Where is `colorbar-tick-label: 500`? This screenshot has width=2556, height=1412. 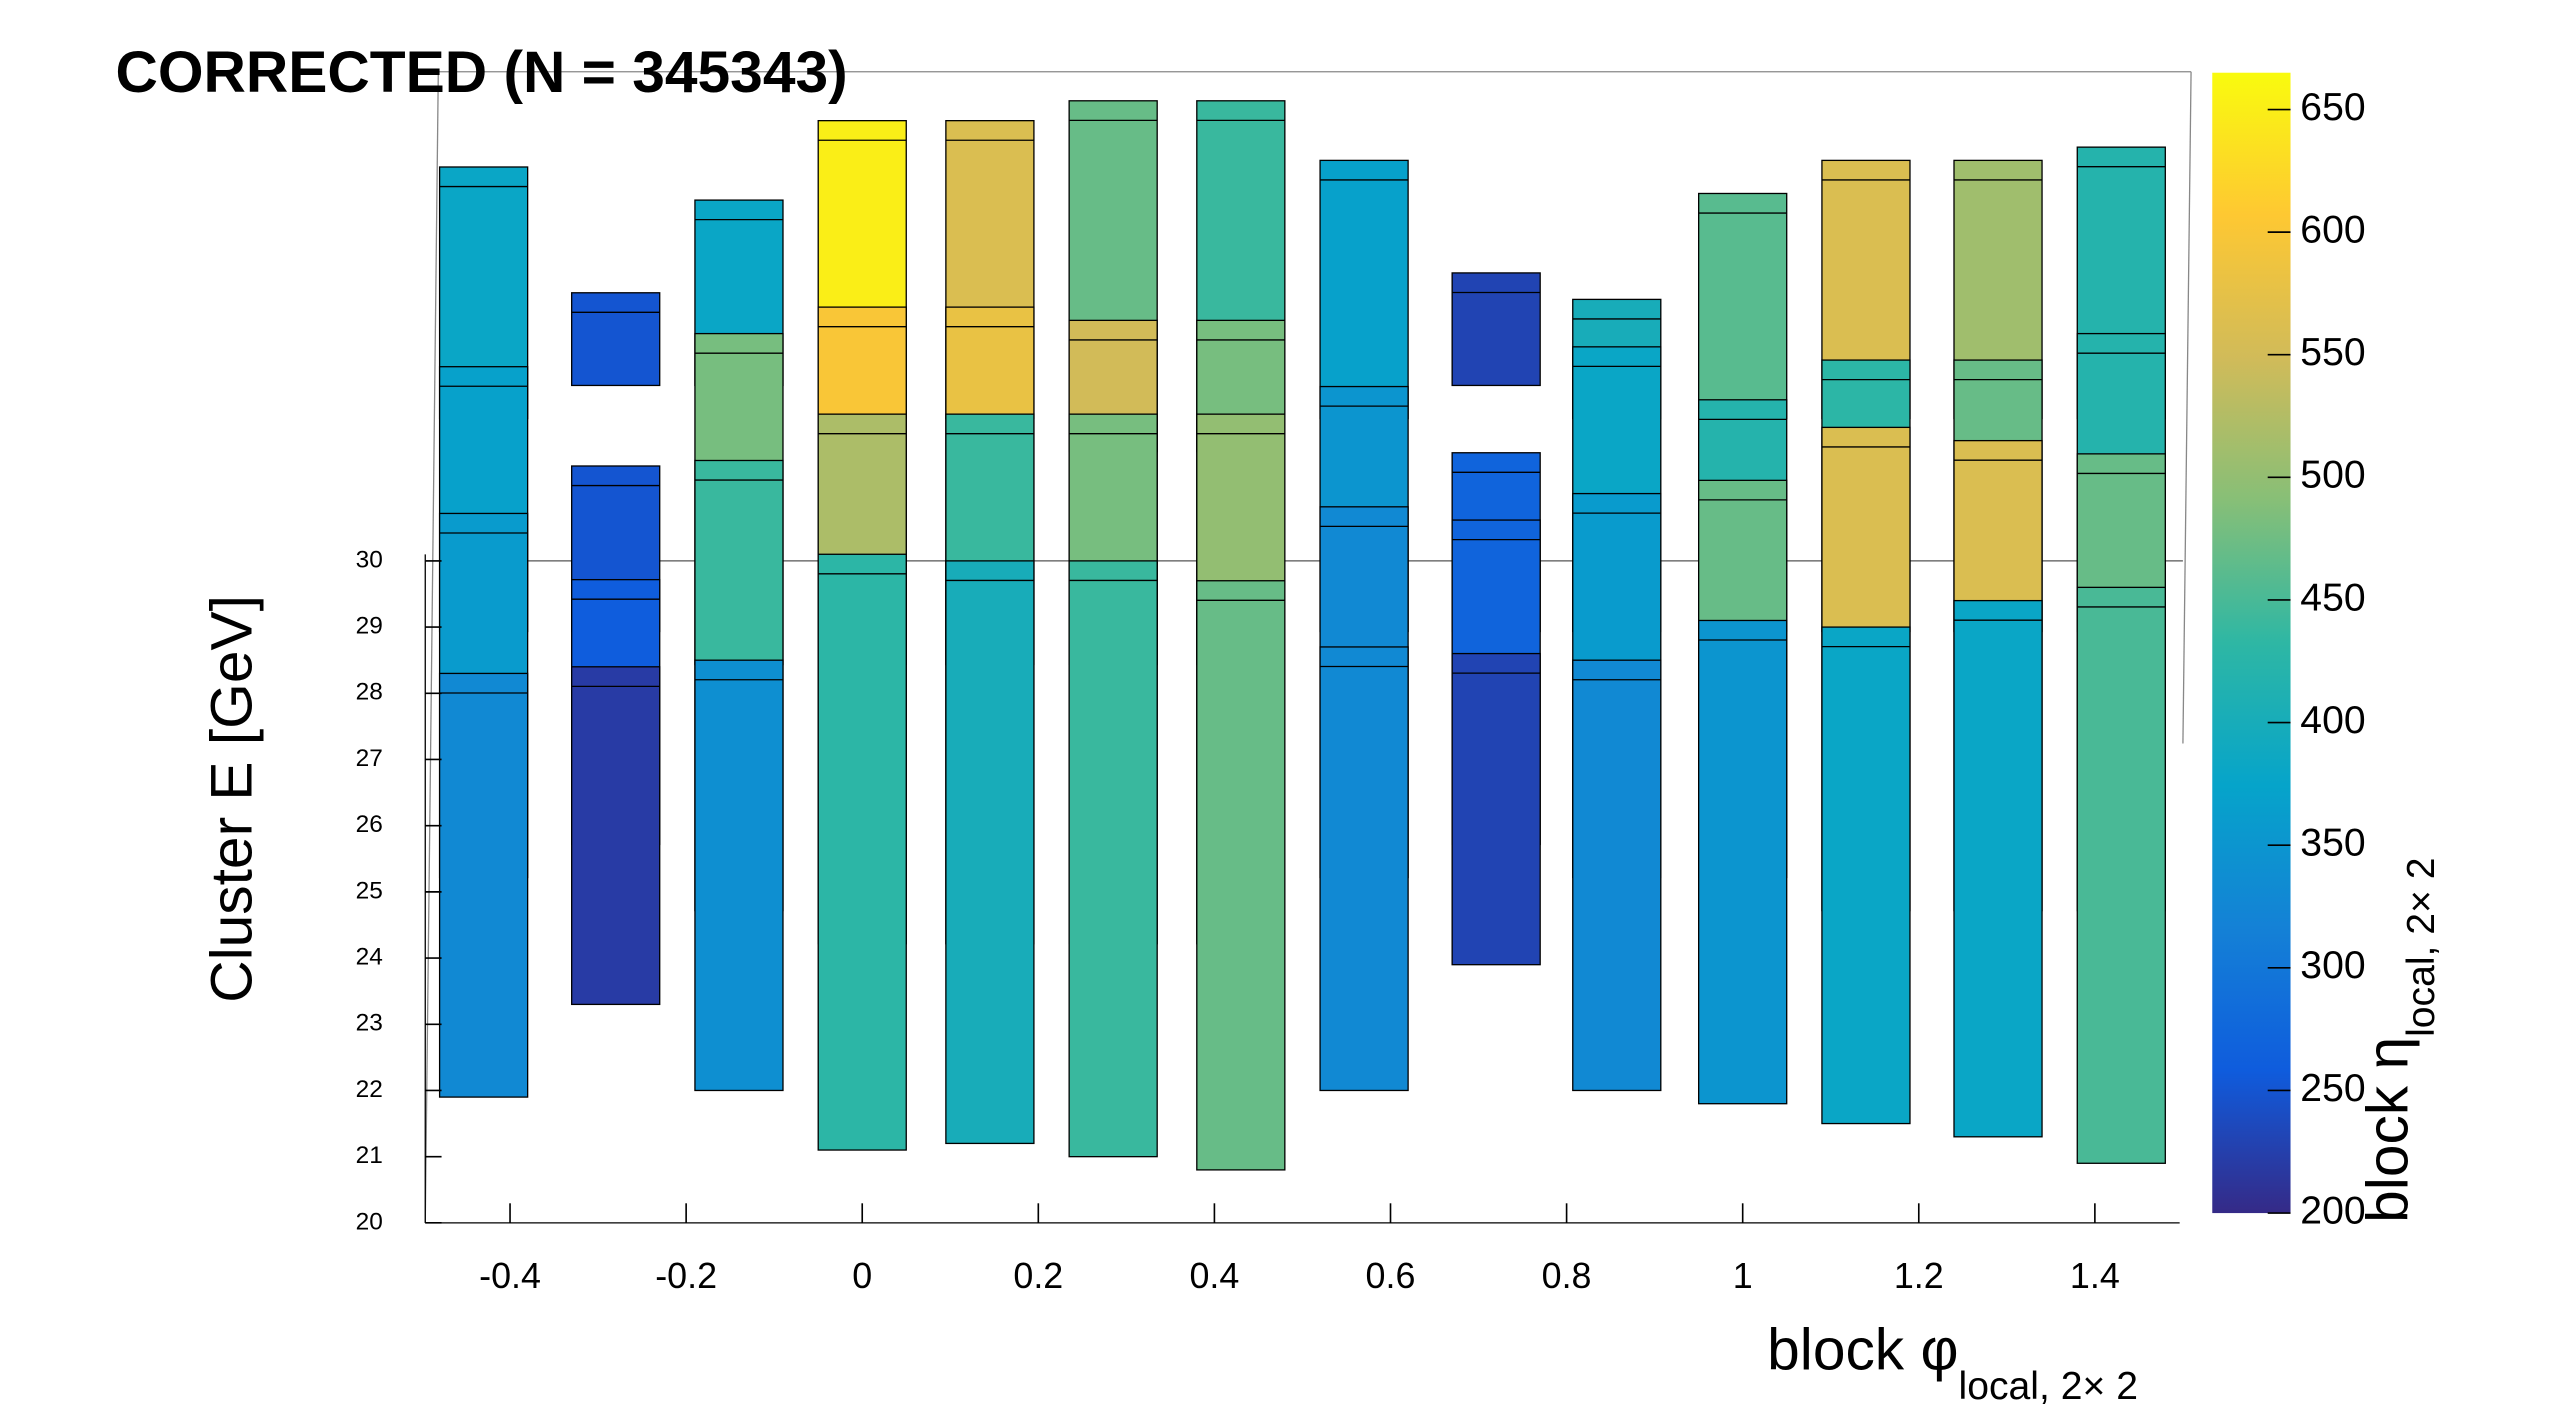 colorbar-tick-label: 500 is located at coordinates (2332, 475).